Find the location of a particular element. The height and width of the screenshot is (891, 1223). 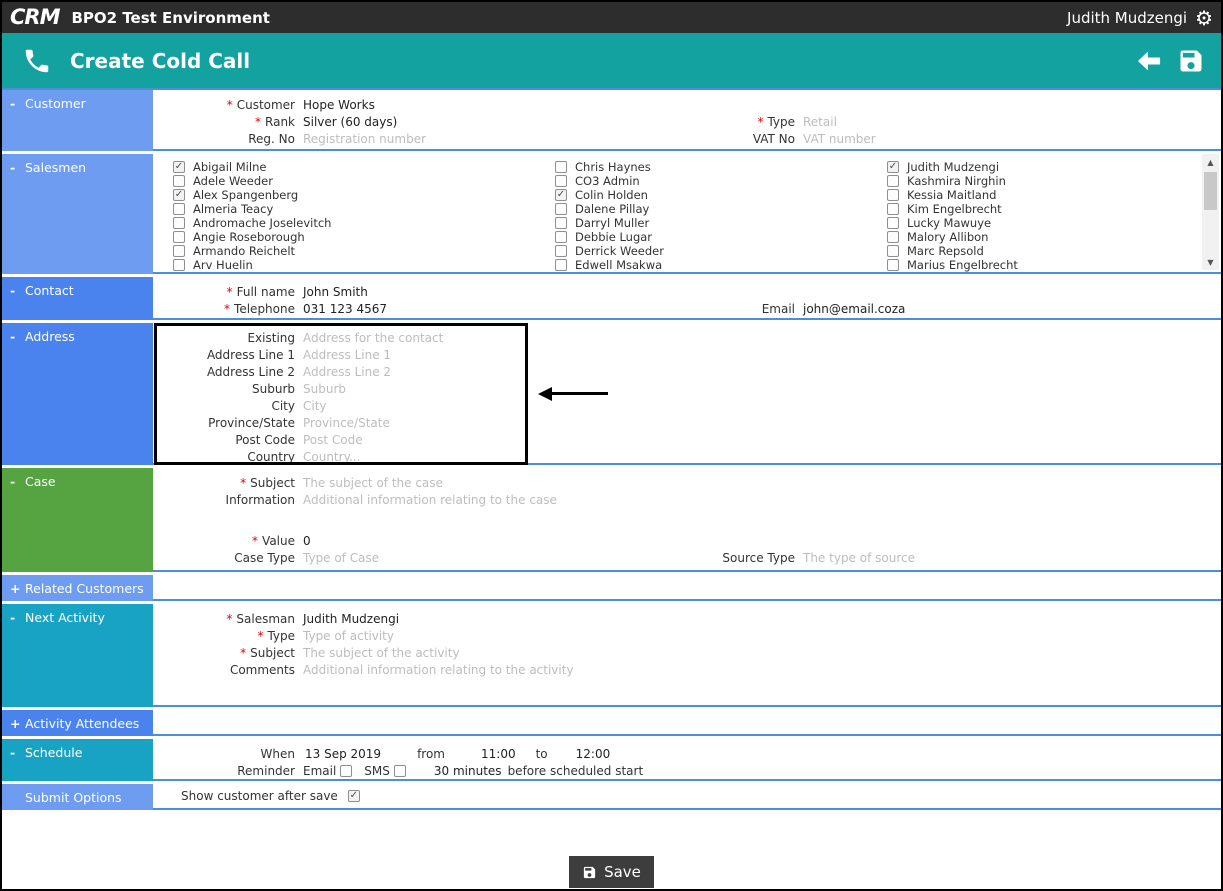

section-header-activity-attendees: + Activity Attendees is located at coordinates (77, 723).